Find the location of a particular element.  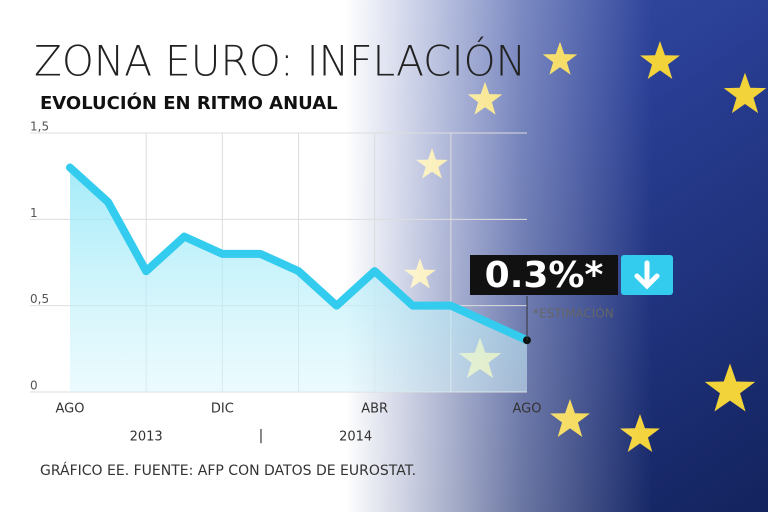

annotation-value: 0.3%* is located at coordinates (544, 275).